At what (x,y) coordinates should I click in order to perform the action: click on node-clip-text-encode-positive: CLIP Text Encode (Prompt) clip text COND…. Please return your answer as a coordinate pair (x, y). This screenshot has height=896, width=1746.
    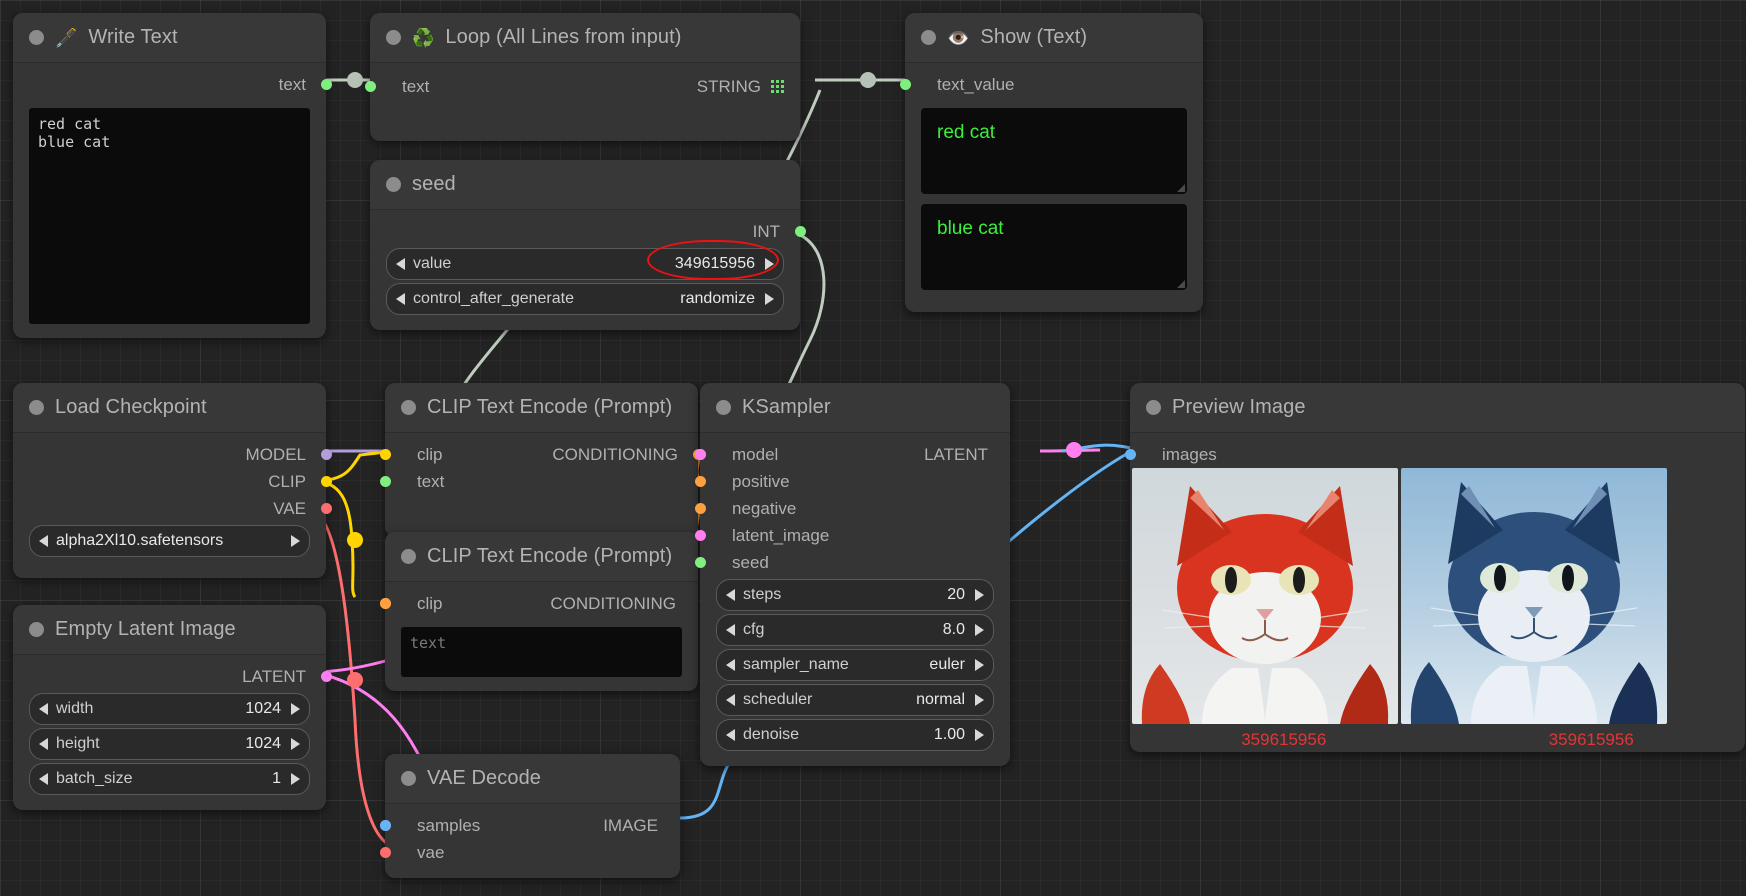
    Looking at the image, I should click on (541, 460).